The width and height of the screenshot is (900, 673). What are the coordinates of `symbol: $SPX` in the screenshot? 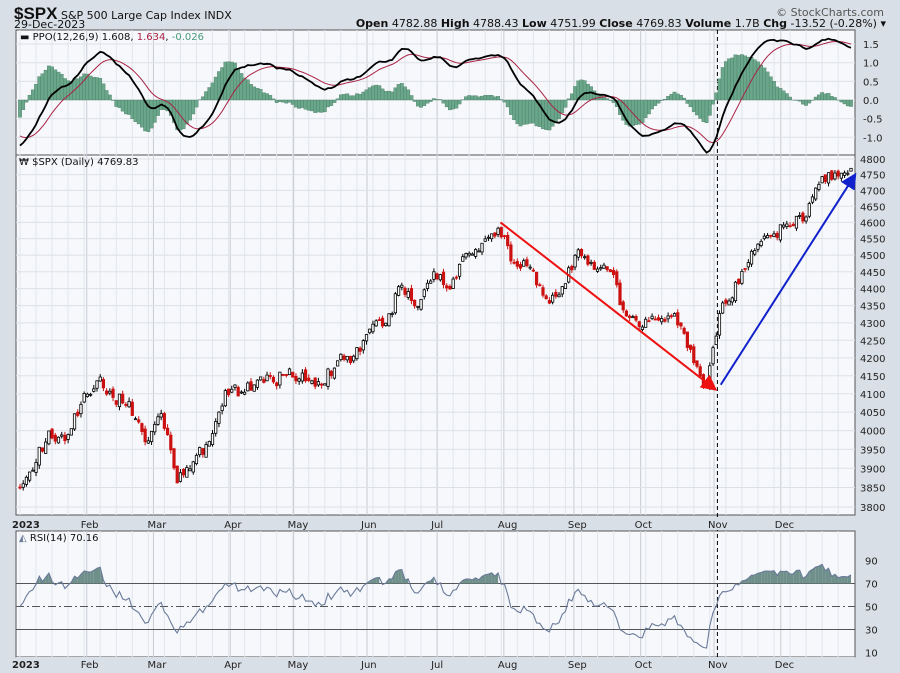 It's located at (36, 13).